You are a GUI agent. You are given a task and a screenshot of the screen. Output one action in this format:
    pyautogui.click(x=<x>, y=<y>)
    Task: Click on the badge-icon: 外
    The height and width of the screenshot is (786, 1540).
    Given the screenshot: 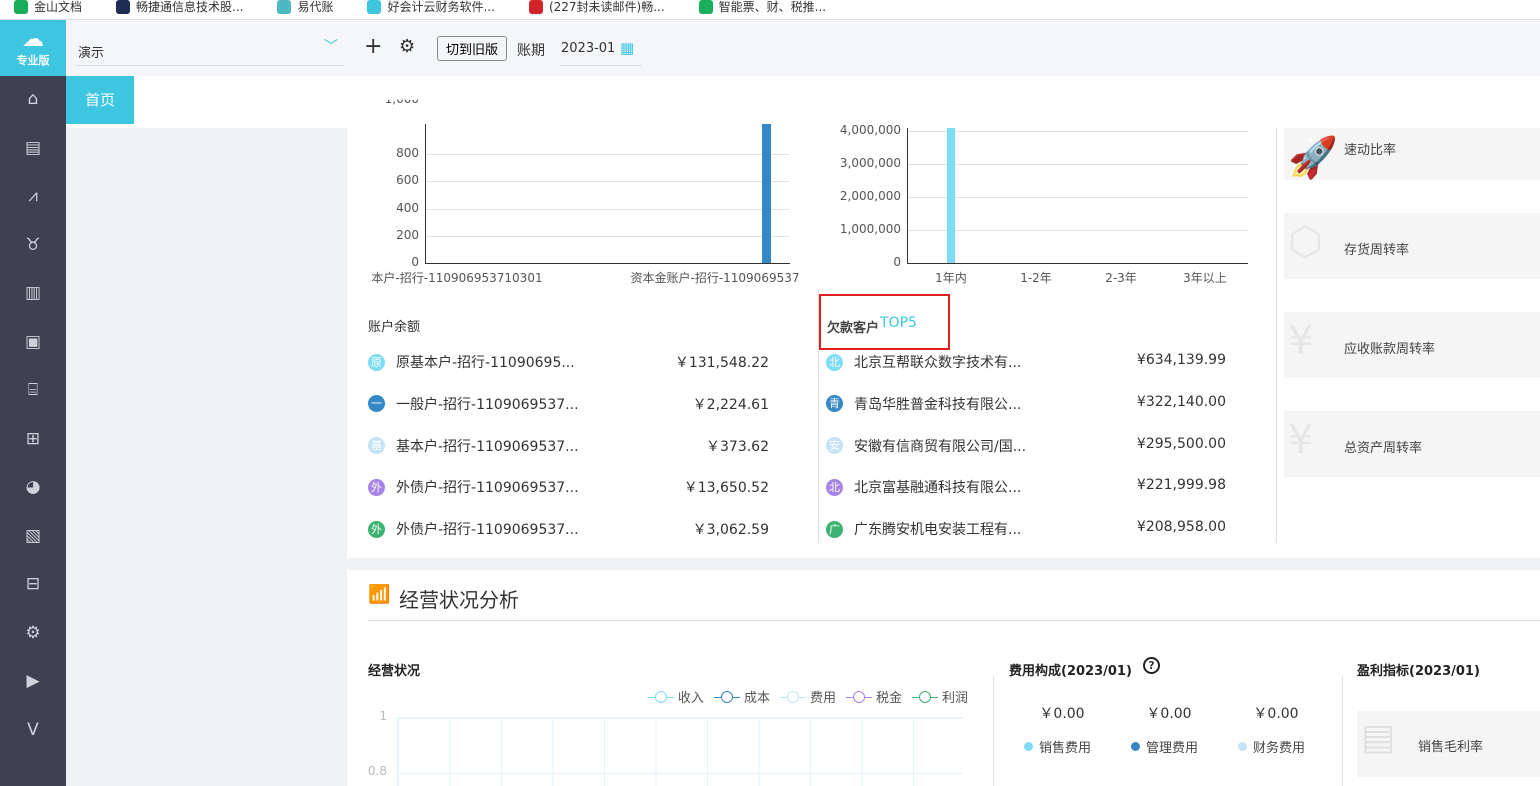 What is the action you would take?
    pyautogui.click(x=376, y=487)
    